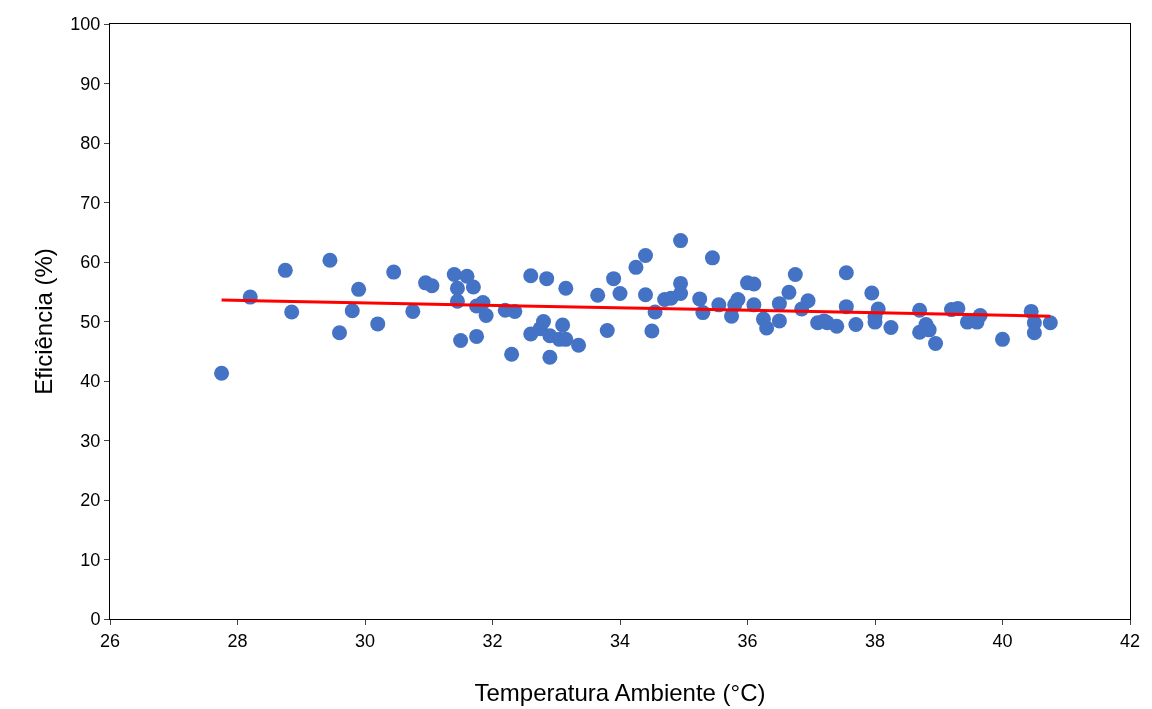 This screenshot has width=1152, height=709. I want to click on y-tick-label: 60, so click(90, 262).